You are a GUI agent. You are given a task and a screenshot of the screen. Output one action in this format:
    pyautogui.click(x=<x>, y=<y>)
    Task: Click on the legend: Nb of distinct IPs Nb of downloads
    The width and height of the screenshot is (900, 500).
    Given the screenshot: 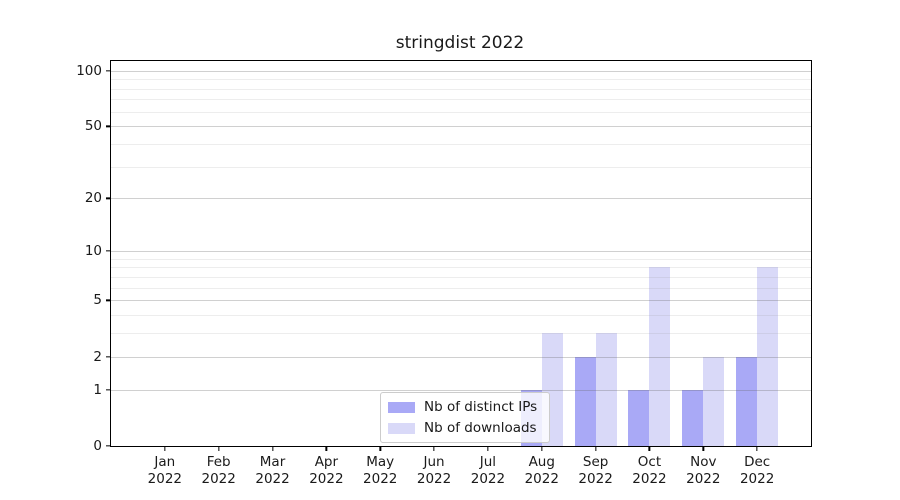 What is the action you would take?
    pyautogui.click(x=465, y=417)
    